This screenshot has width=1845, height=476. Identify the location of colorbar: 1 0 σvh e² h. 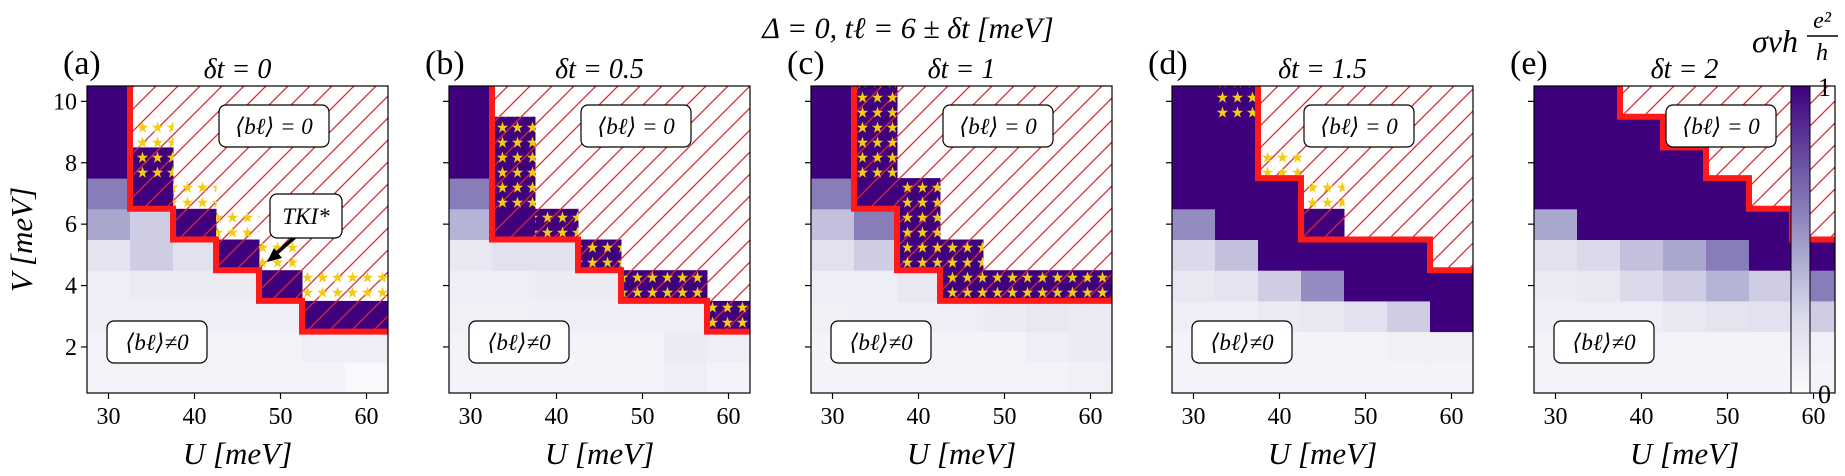
(1795, 208).